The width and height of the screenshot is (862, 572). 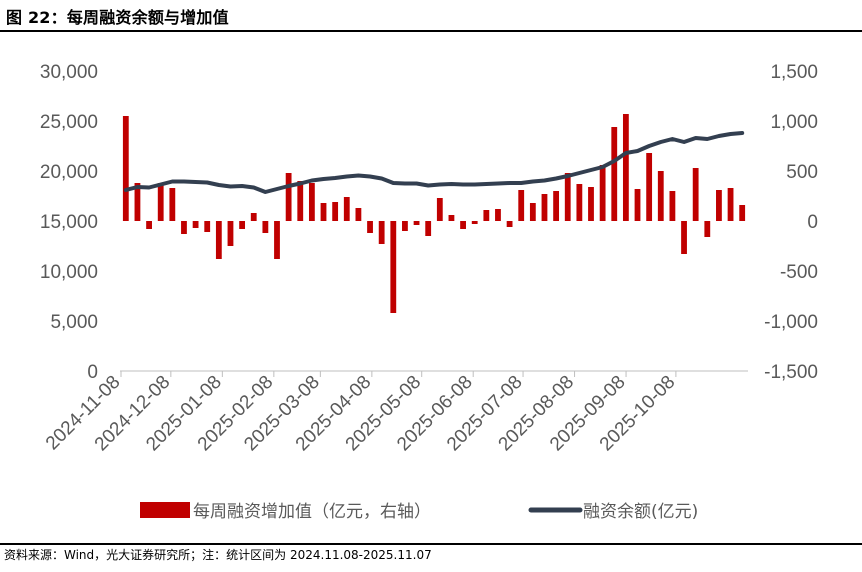 I want to click on top-rule, so click(x=431, y=31).